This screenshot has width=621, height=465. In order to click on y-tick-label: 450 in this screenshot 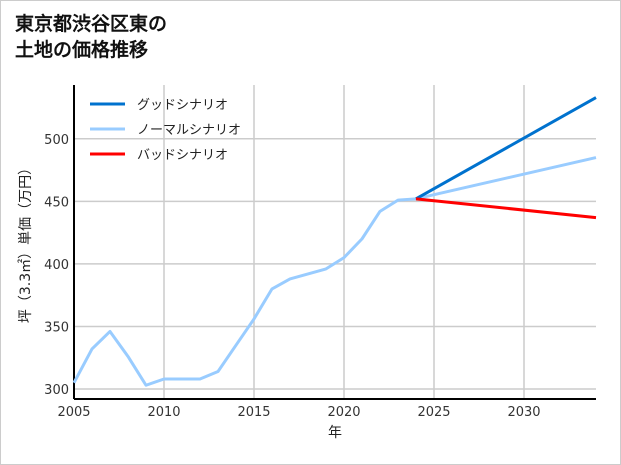, I will do `click(56, 202)`.